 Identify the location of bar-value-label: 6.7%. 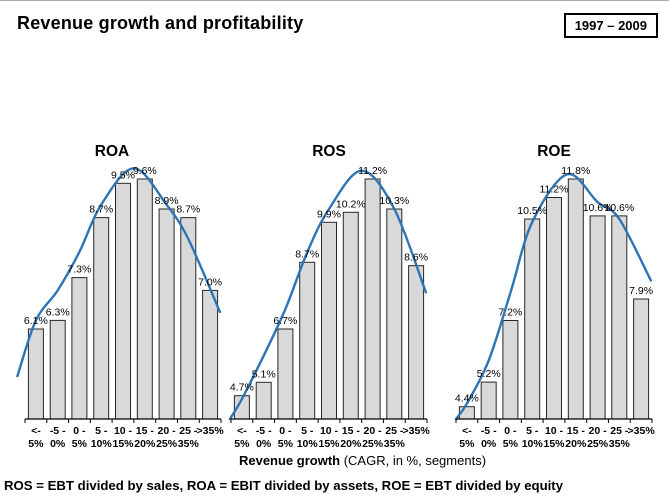
(285, 321).